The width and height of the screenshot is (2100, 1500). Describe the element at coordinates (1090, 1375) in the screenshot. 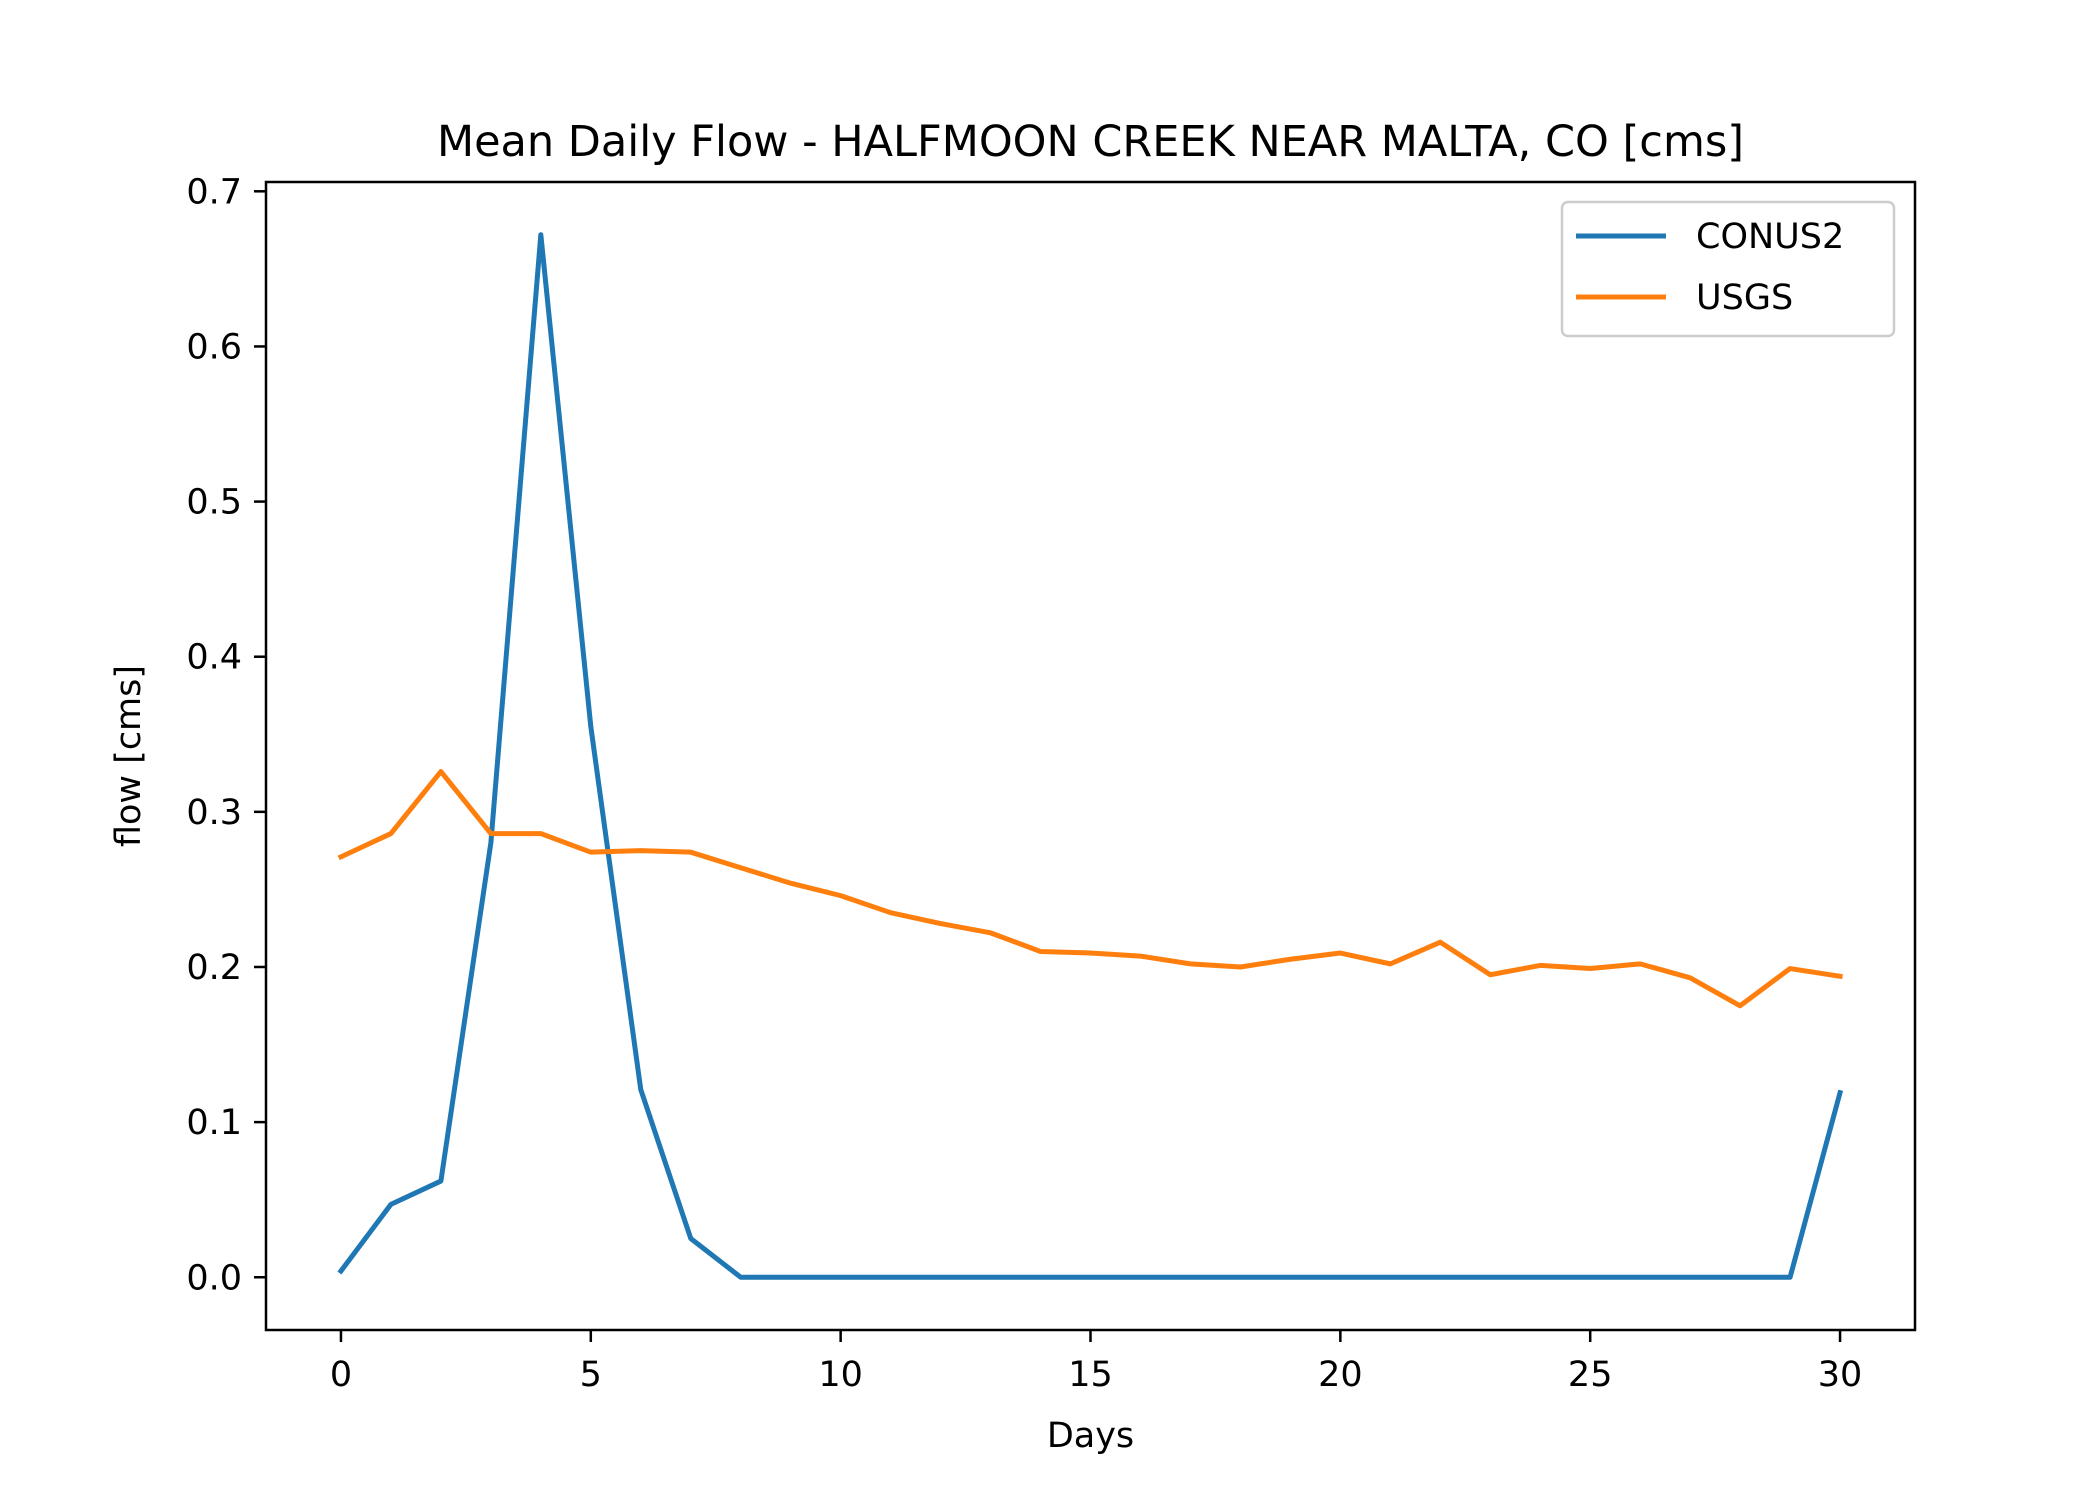

I see `x-tick-label: 15` at that location.